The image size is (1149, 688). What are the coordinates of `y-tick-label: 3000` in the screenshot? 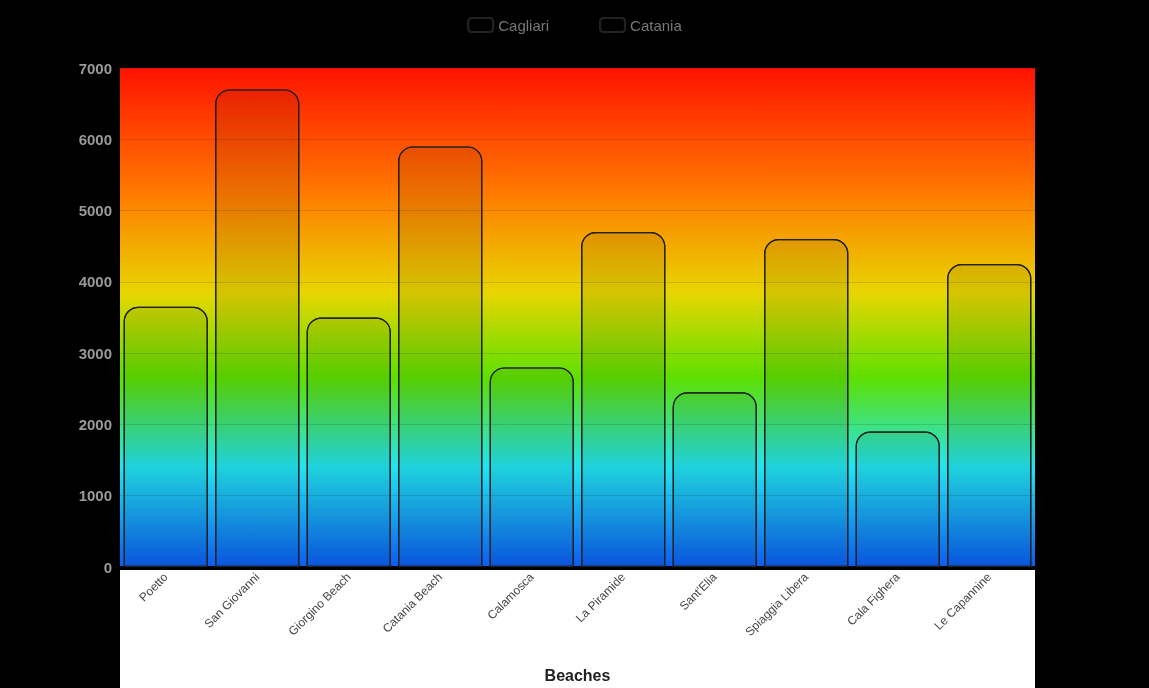 It's located at (95, 353).